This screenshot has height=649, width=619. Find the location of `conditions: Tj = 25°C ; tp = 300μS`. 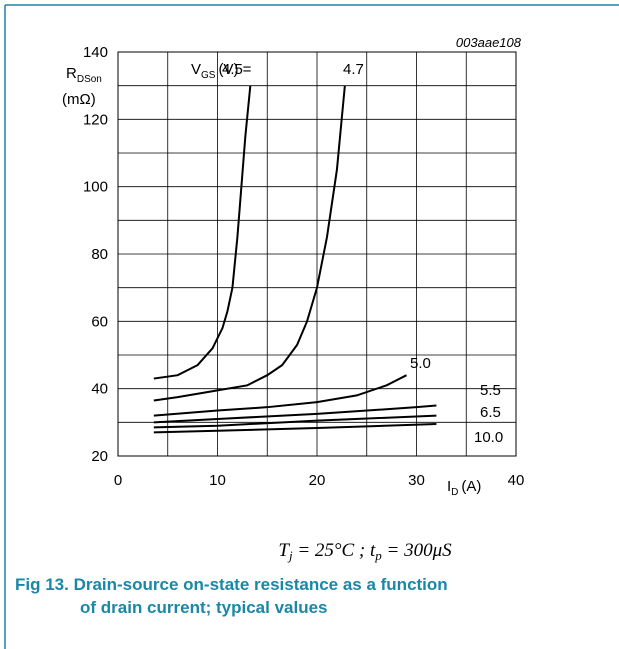

conditions: Tj = 25°C ; tp = 300μS is located at coordinates (365, 551).